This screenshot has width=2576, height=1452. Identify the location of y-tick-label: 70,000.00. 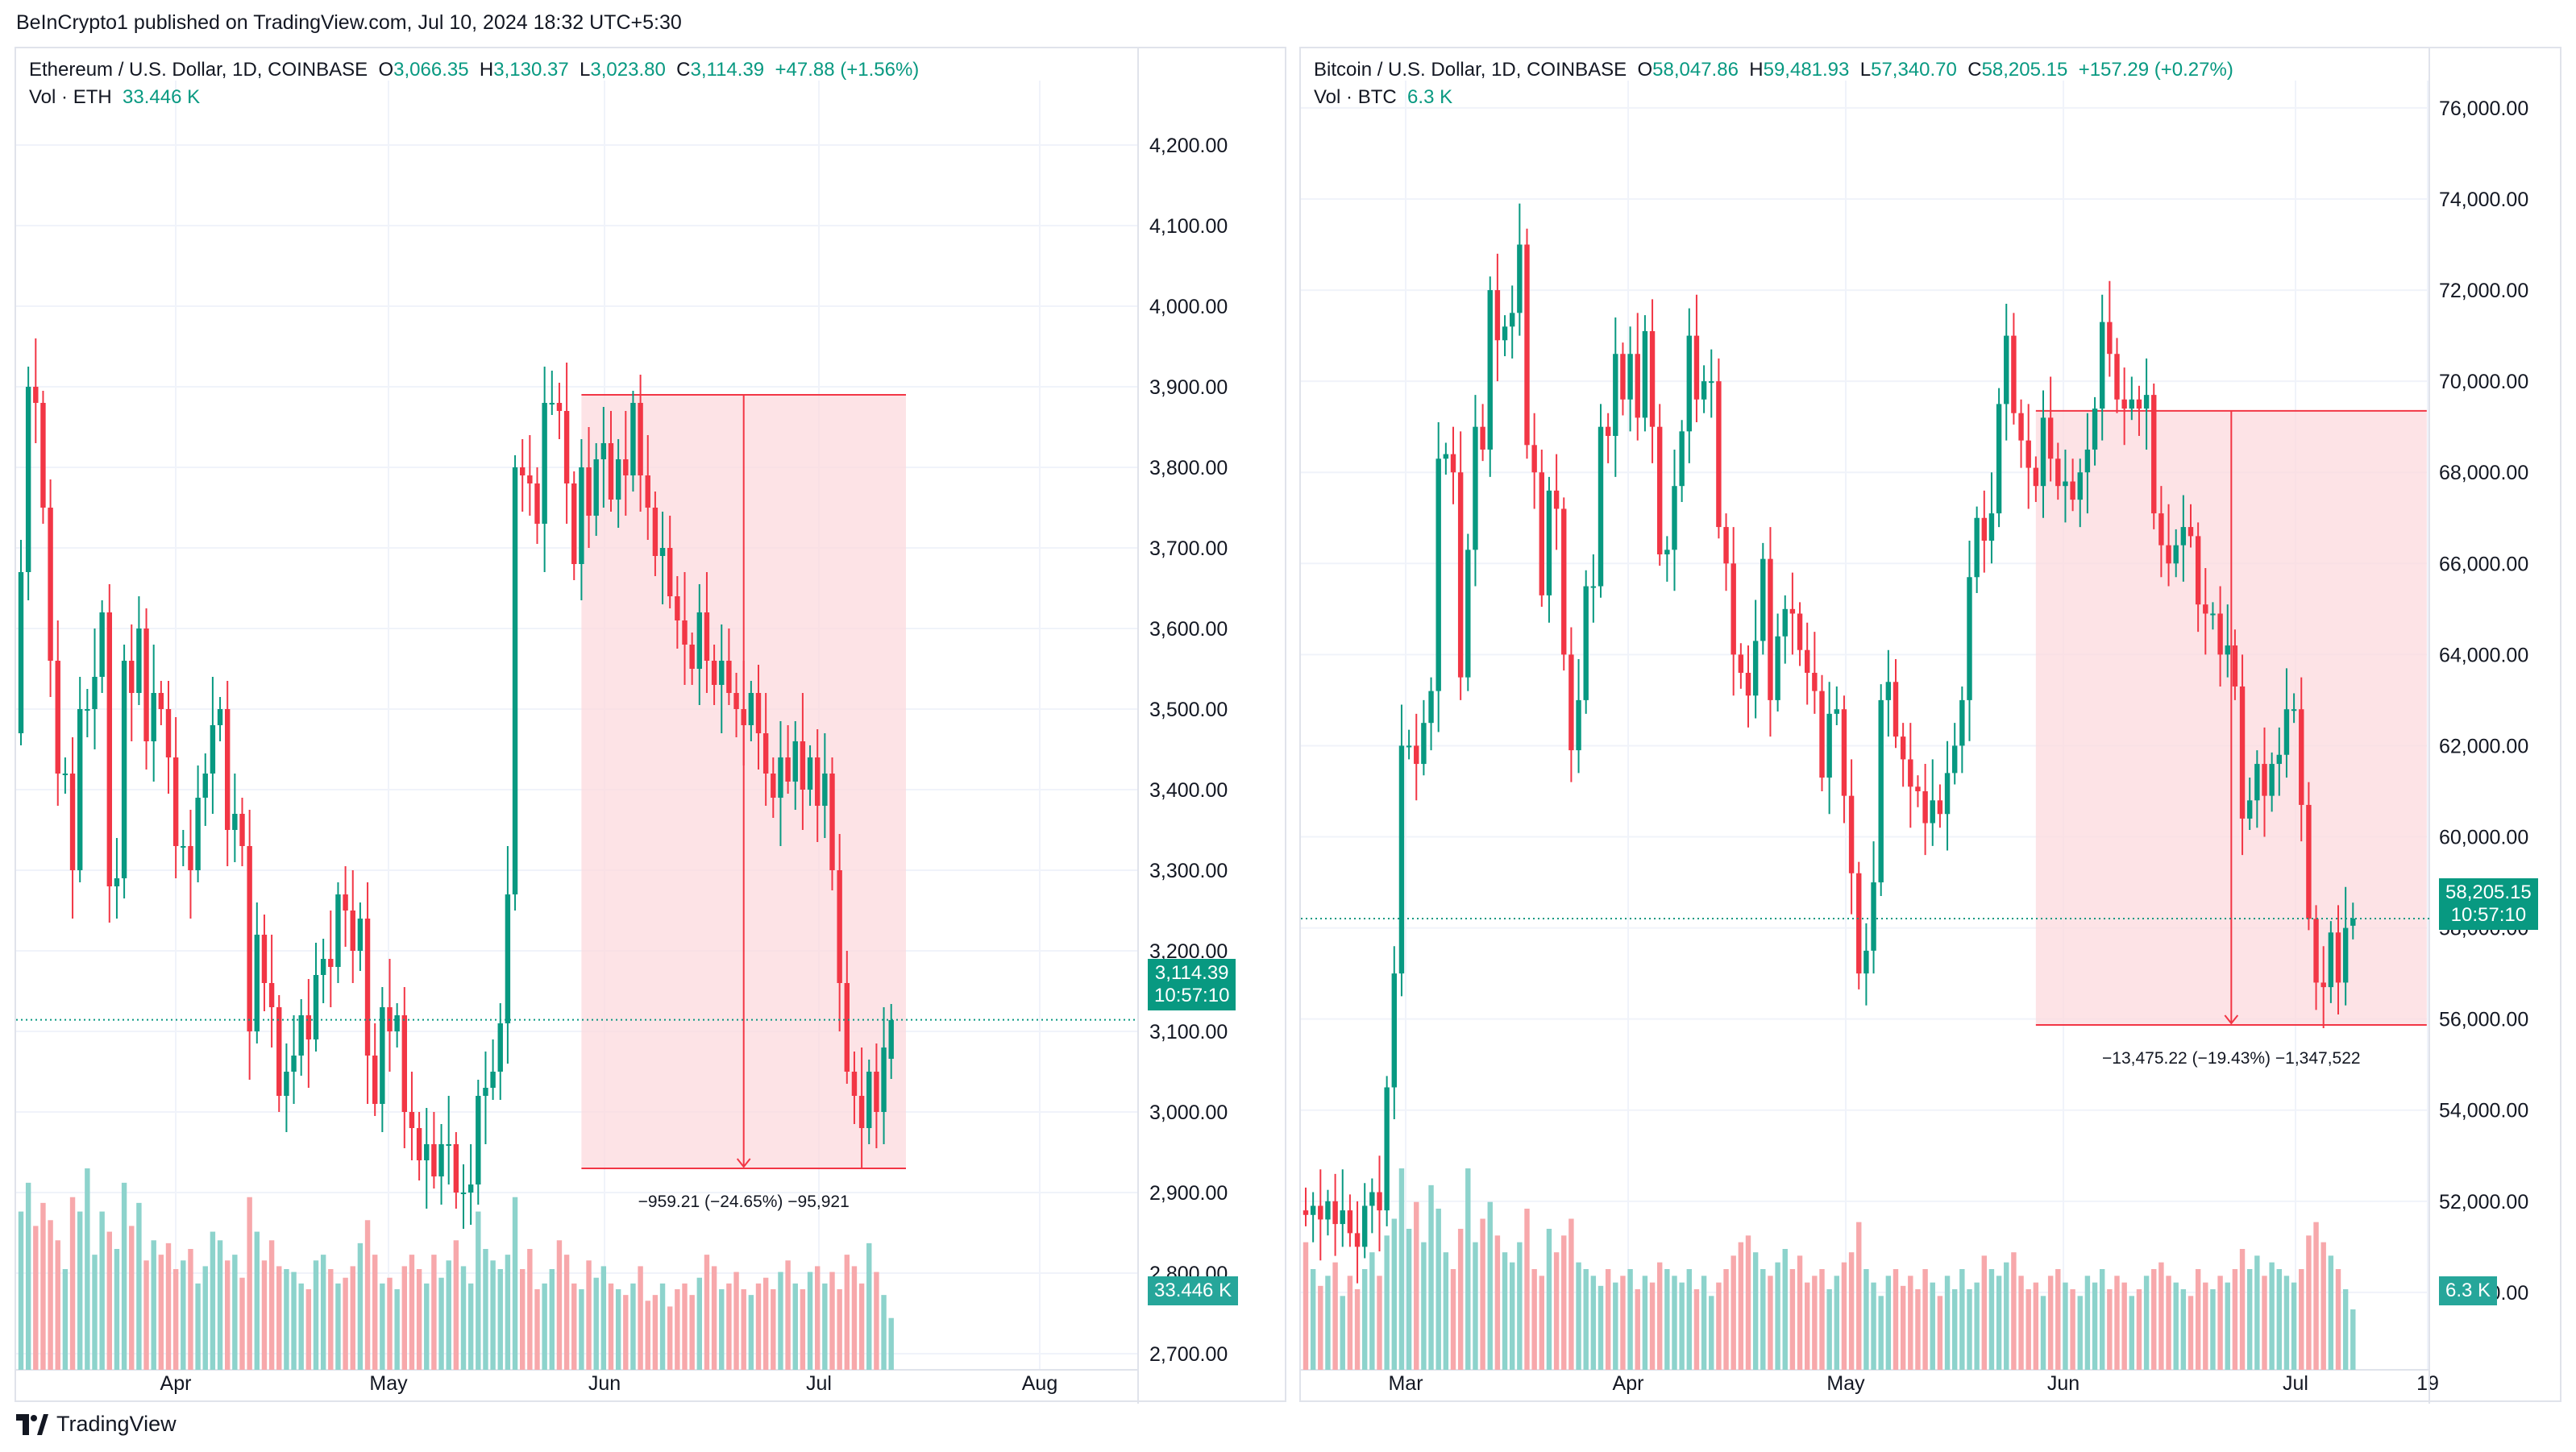
(2483, 382).